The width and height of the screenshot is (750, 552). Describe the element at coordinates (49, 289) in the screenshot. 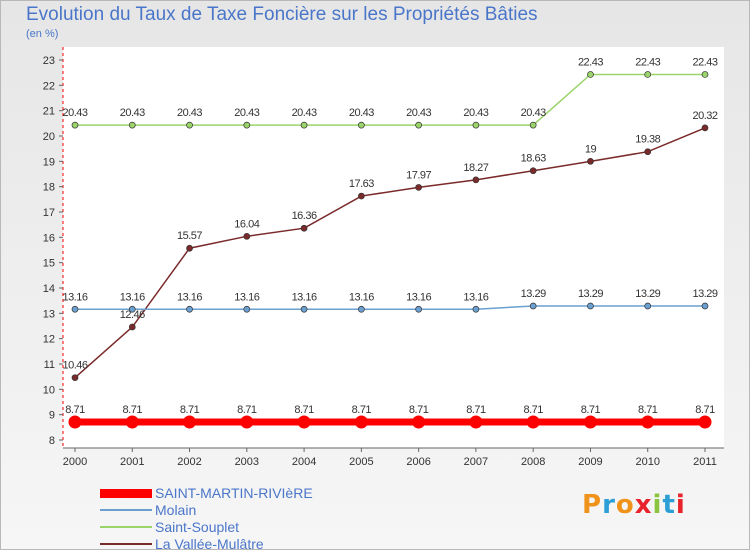

I see `y-tick-label: 14` at that location.